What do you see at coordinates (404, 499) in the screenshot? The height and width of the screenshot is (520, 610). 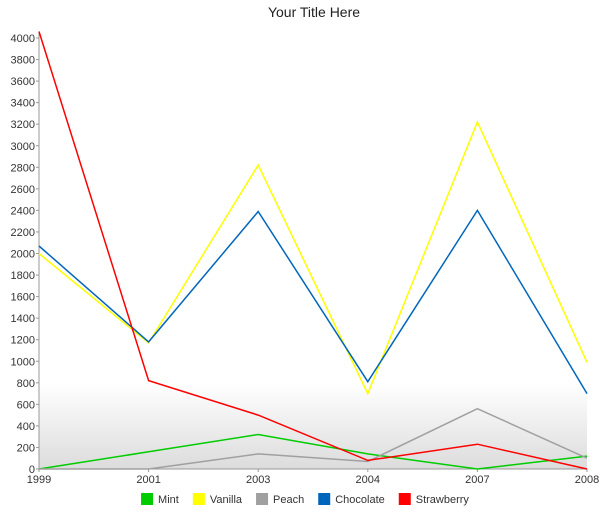 I see `legend-swatch-strawberry` at bounding box center [404, 499].